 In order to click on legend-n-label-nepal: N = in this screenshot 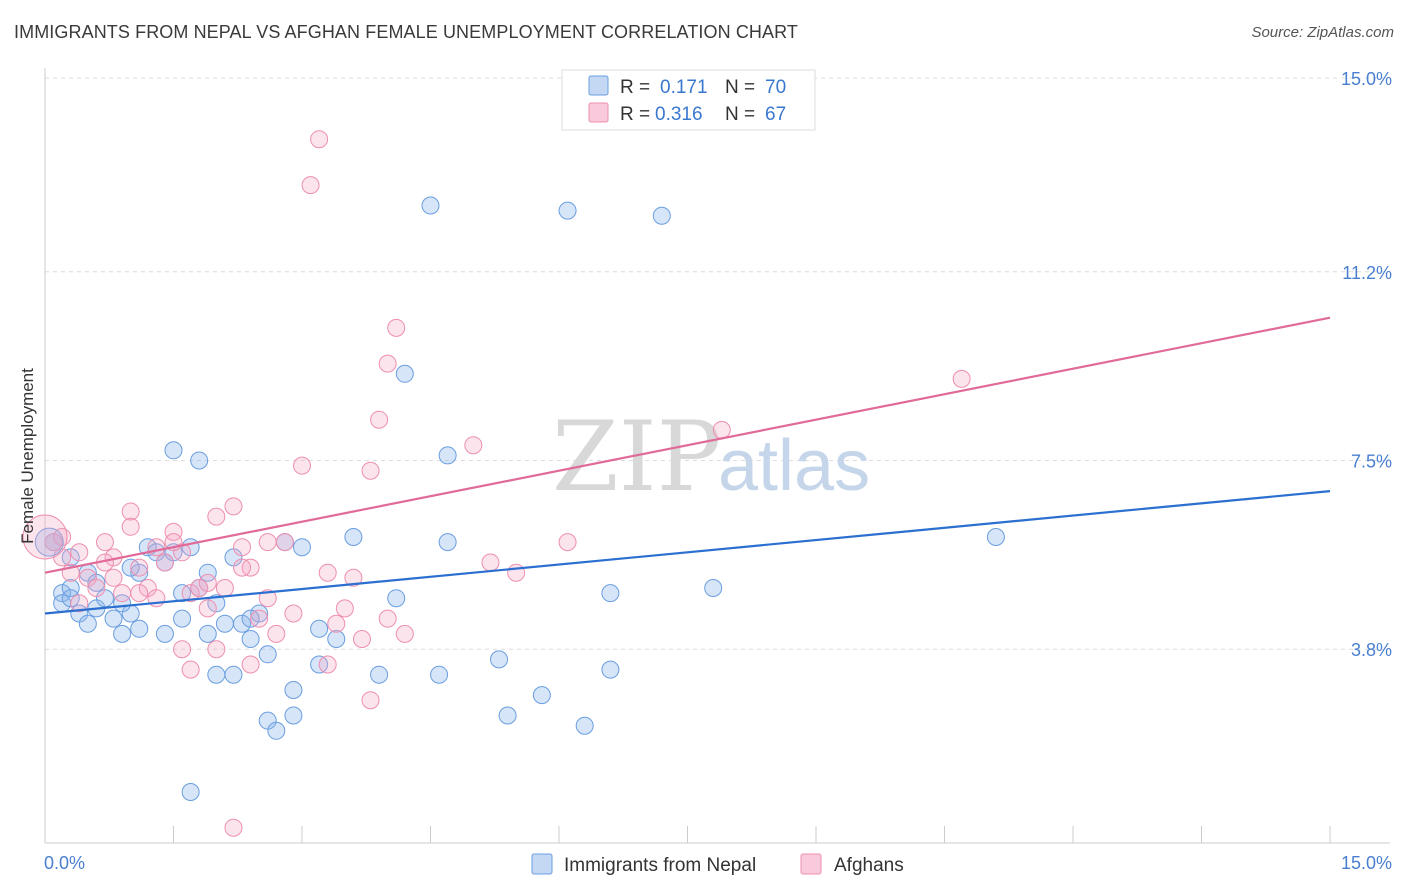, I will do `click(740, 87)`.